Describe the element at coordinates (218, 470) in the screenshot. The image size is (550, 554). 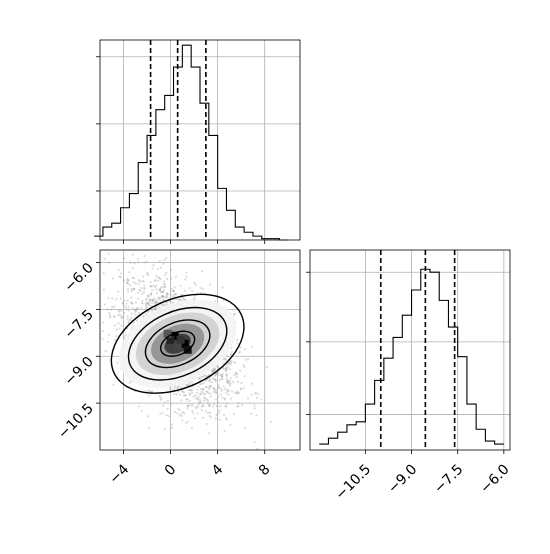
I see `x-tick-label: 4` at that location.